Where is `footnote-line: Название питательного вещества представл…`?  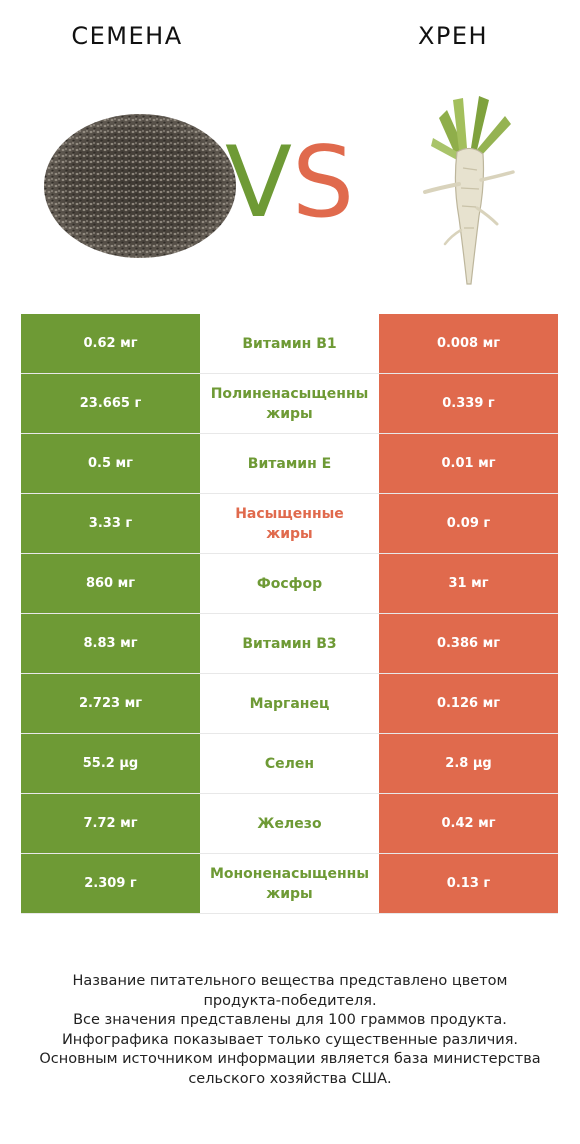 footnote-line: Название питательного вещества представл… is located at coordinates (290, 981).